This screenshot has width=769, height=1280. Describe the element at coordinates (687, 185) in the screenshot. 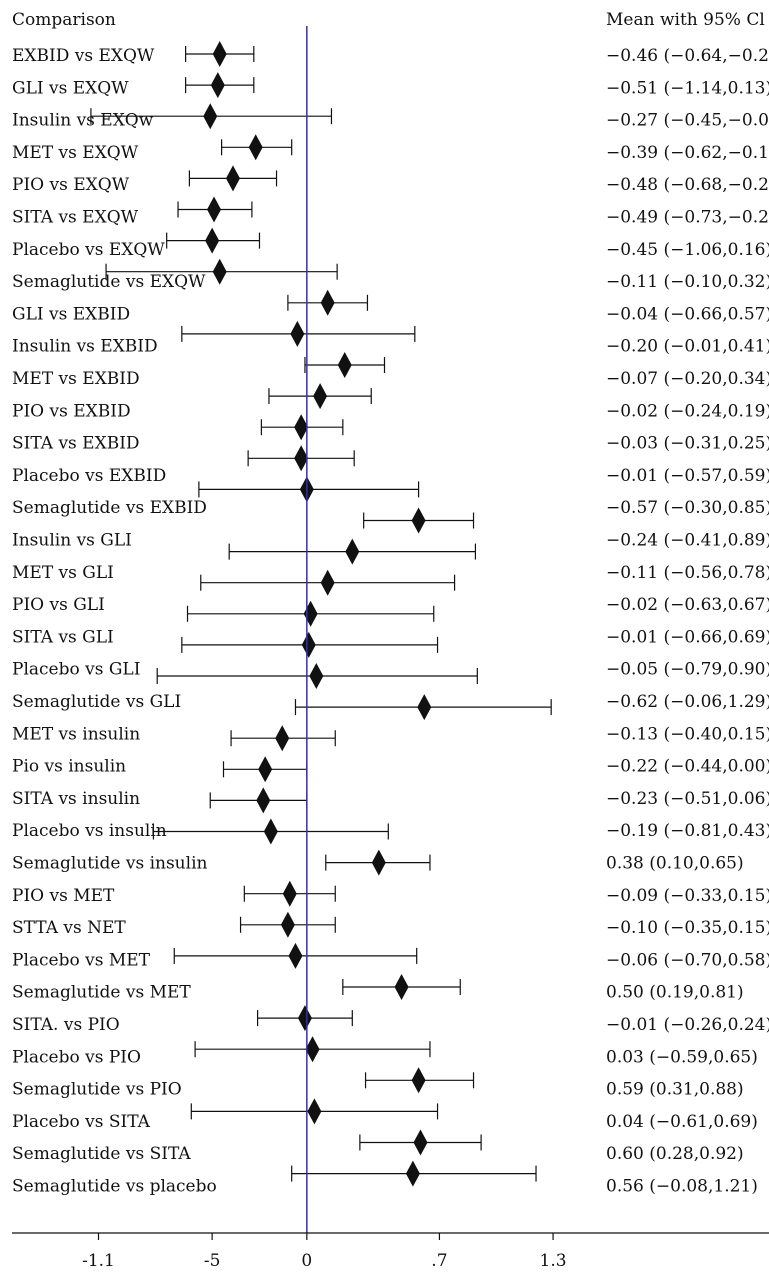

I see `ci-label: −0.48 (−0.68,−0.29)` at that location.